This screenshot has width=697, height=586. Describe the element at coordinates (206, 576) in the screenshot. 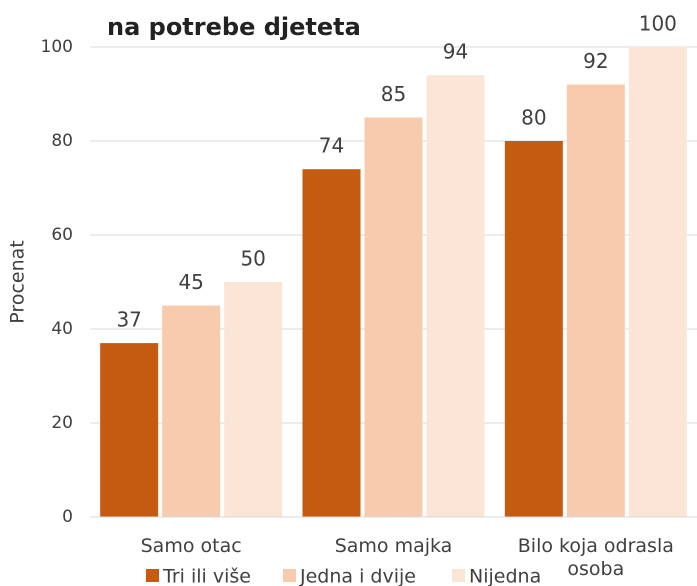

I see `legend-label: Tri ili više` at that location.